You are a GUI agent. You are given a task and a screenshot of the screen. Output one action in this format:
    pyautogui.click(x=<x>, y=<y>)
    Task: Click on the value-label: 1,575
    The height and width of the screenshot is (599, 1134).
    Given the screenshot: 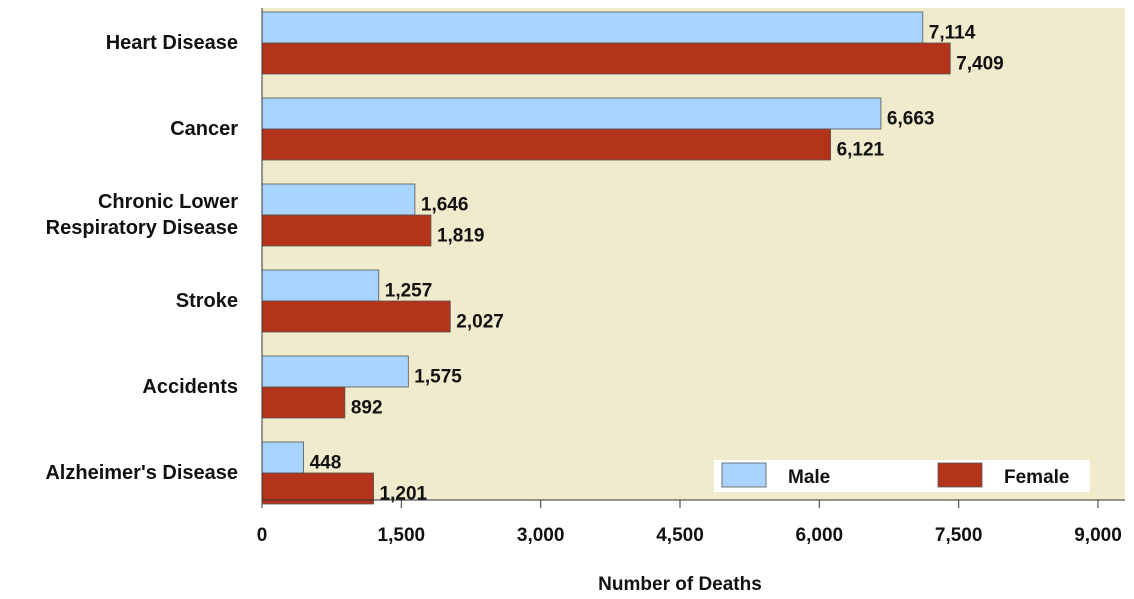 What is the action you would take?
    pyautogui.click(x=438, y=377)
    